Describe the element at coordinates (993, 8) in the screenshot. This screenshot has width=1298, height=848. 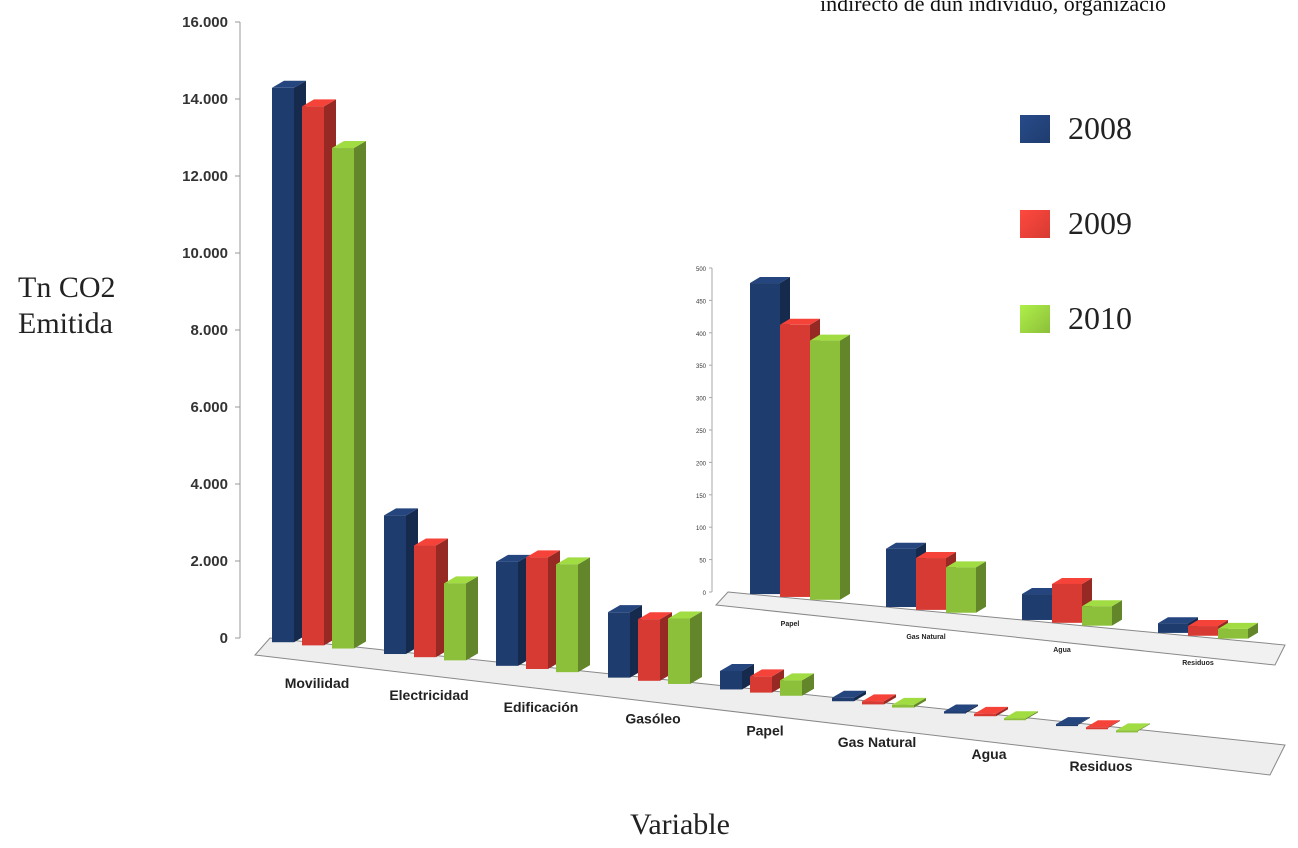
I see `top-note: indirecto de dun individuo, organizació` at that location.